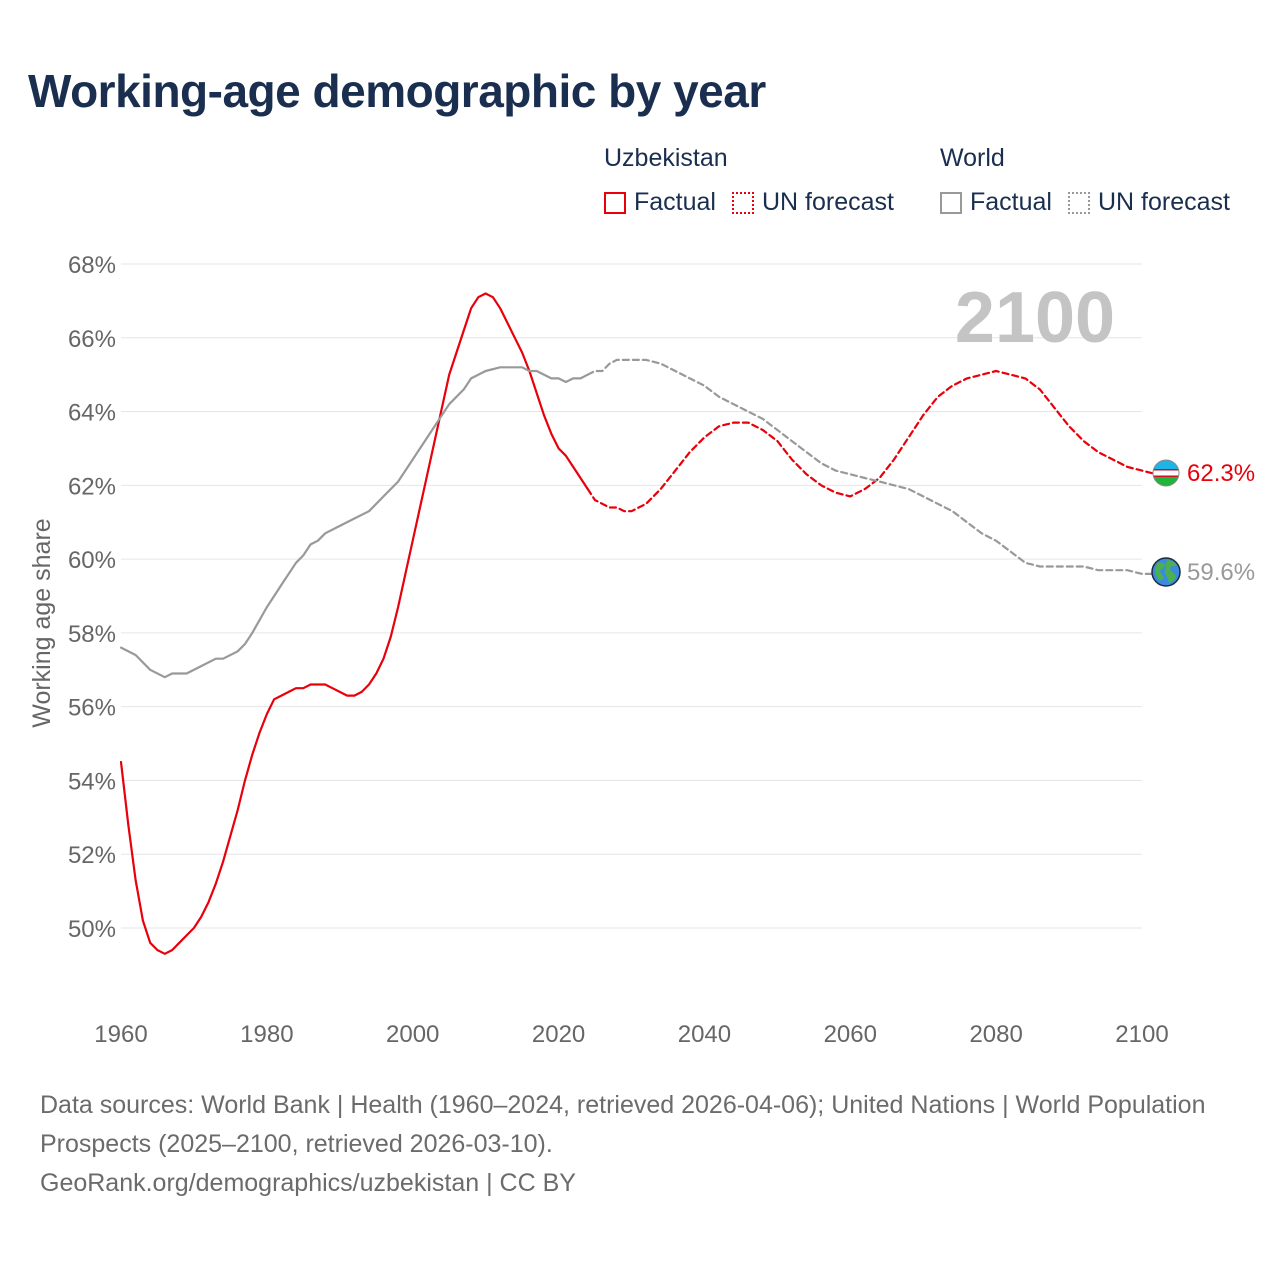  What do you see at coordinates (704, 1034) in the screenshot?
I see `x-tick-label: 2040` at bounding box center [704, 1034].